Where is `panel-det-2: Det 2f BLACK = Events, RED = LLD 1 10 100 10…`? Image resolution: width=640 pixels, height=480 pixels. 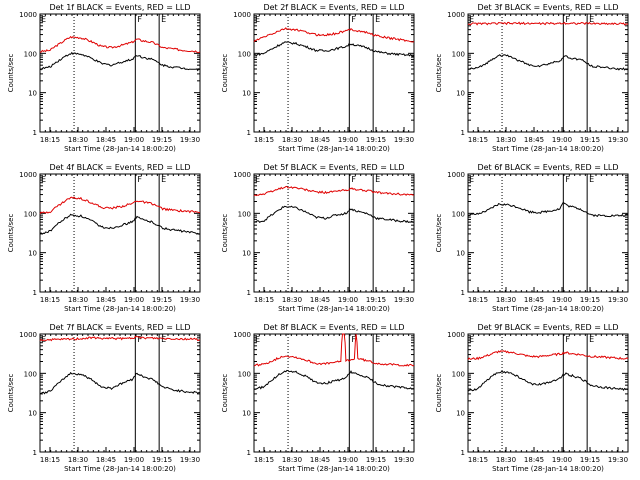 panel-det-2: Det 2f BLACK = Events, RED = LLD 1 10 100 10… is located at coordinates (318, 78).